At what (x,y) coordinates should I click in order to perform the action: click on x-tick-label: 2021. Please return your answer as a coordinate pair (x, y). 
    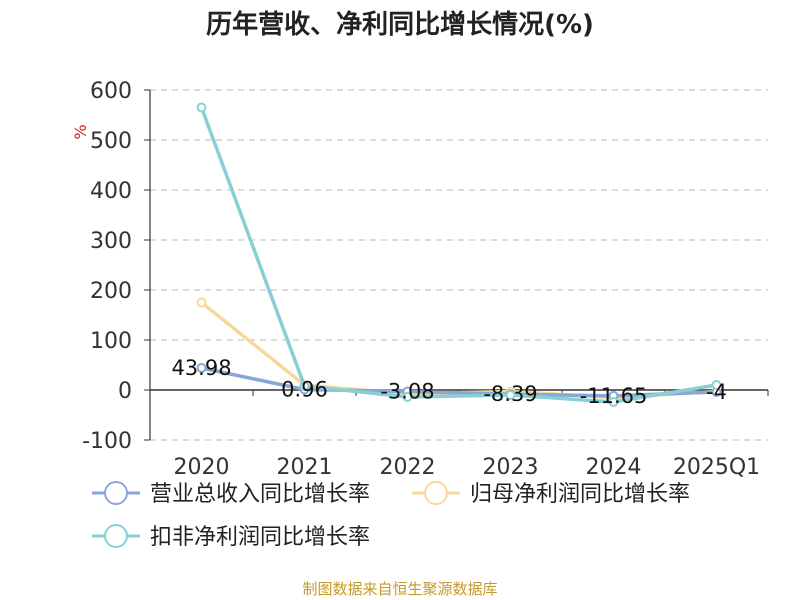
    Looking at the image, I should click on (305, 467).